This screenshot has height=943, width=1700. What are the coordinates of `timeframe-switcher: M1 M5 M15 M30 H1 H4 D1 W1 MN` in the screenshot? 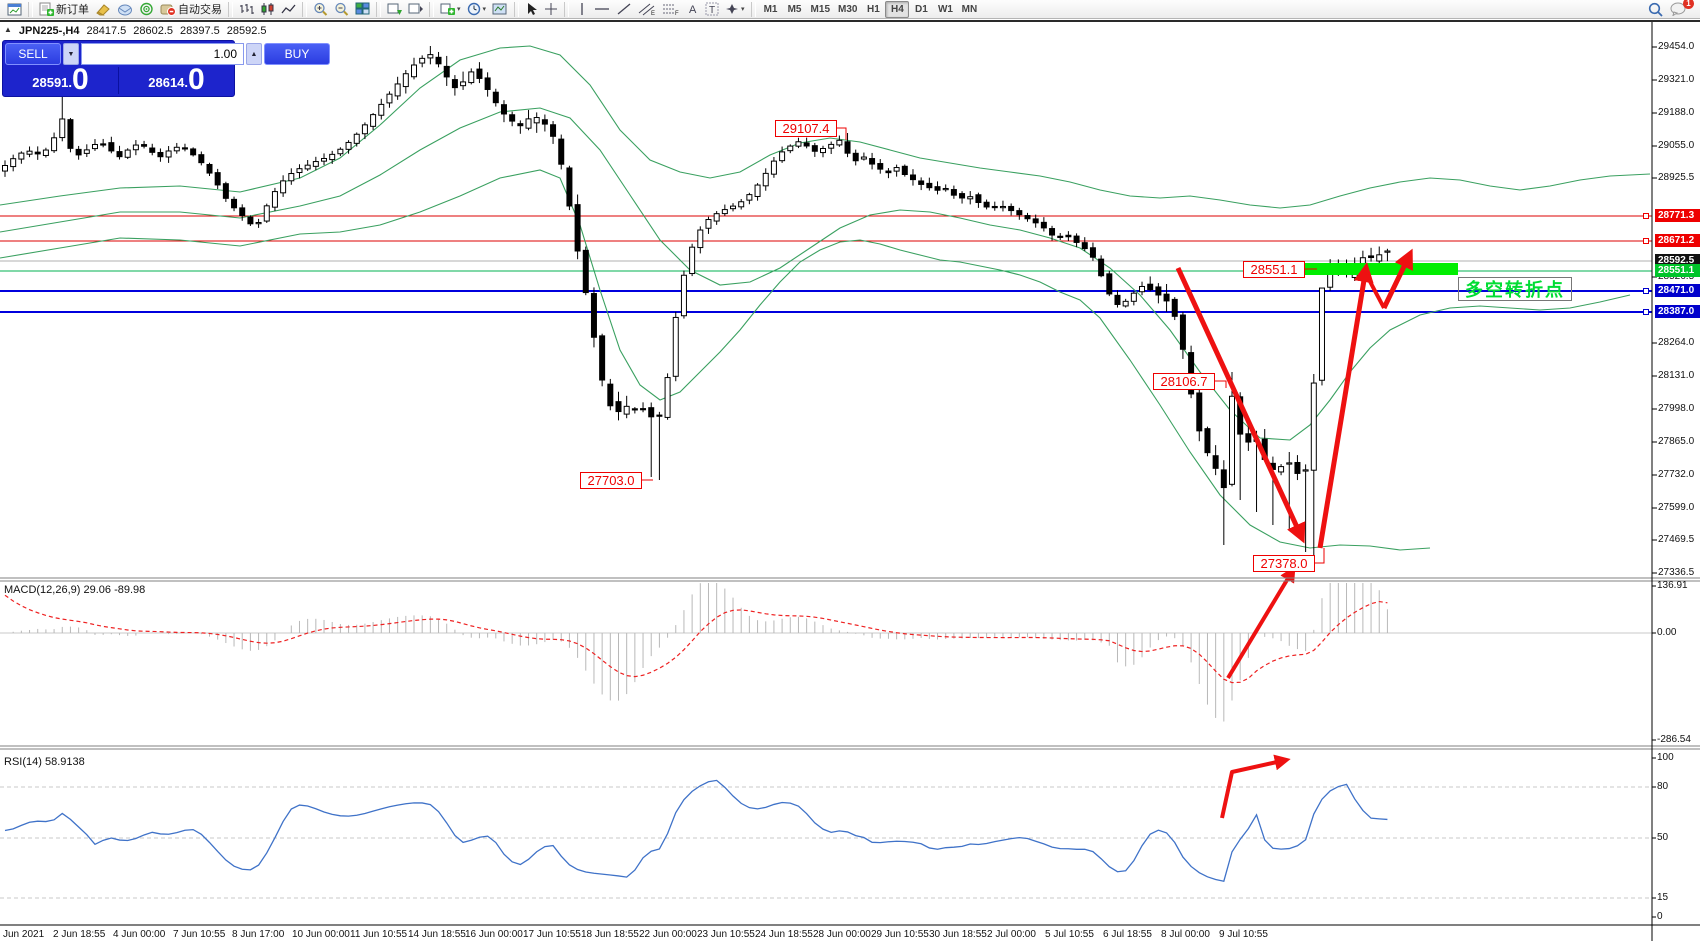 It's located at (870, 9).